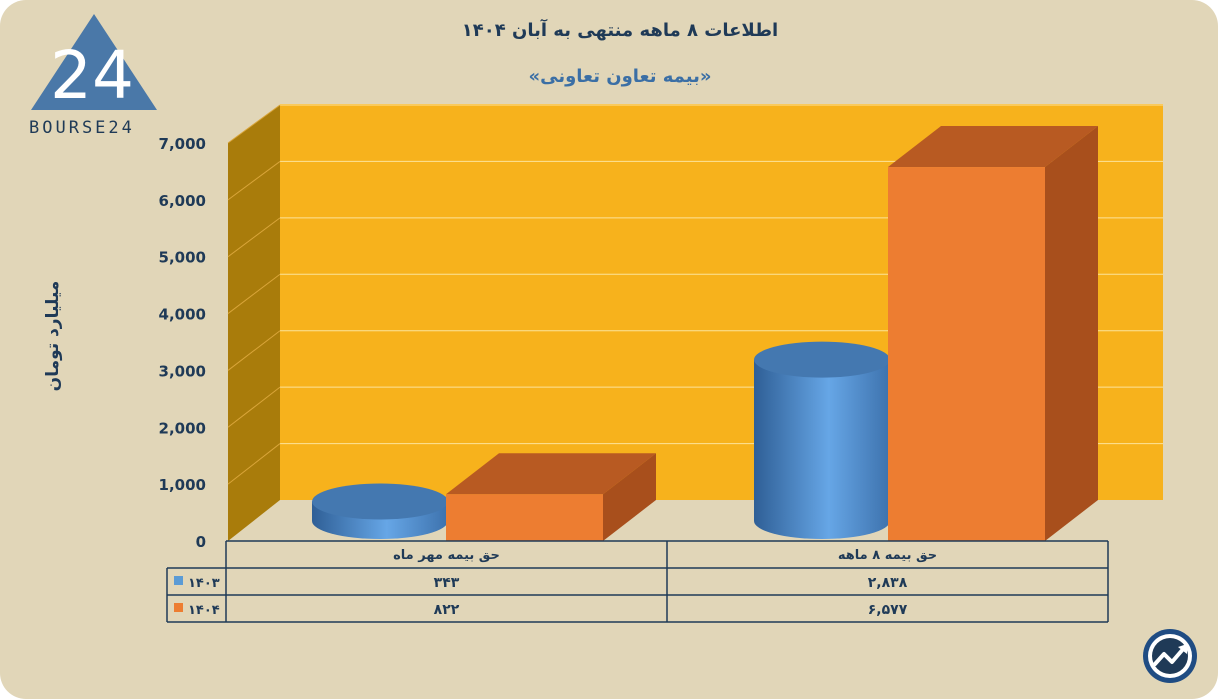  I want to click on data-label: ۳۴۳, so click(447, 583).